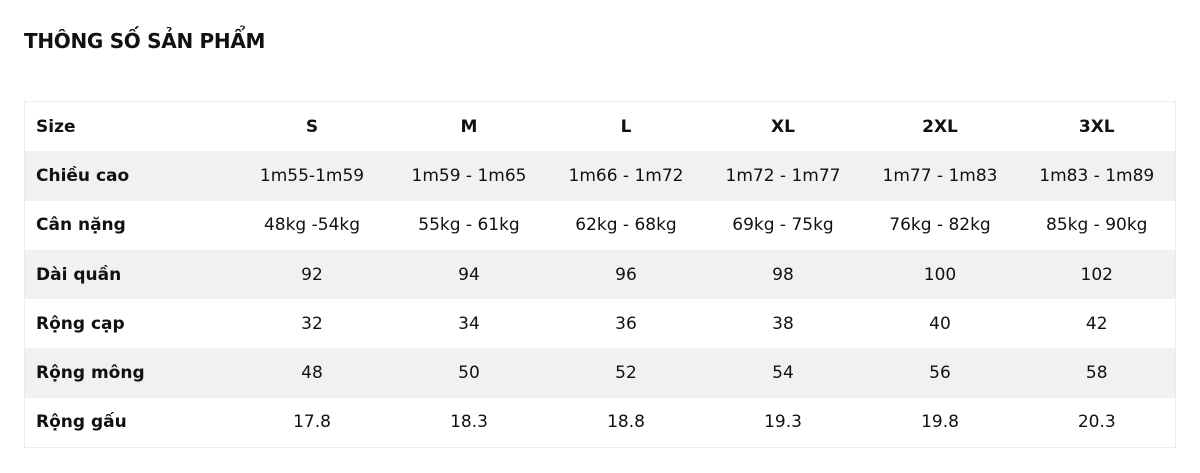 Image resolution: width=1200 pixels, height=473 pixels. Describe the element at coordinates (1097, 175) in the screenshot. I see `cell: 1m83 - 1m89` at that location.